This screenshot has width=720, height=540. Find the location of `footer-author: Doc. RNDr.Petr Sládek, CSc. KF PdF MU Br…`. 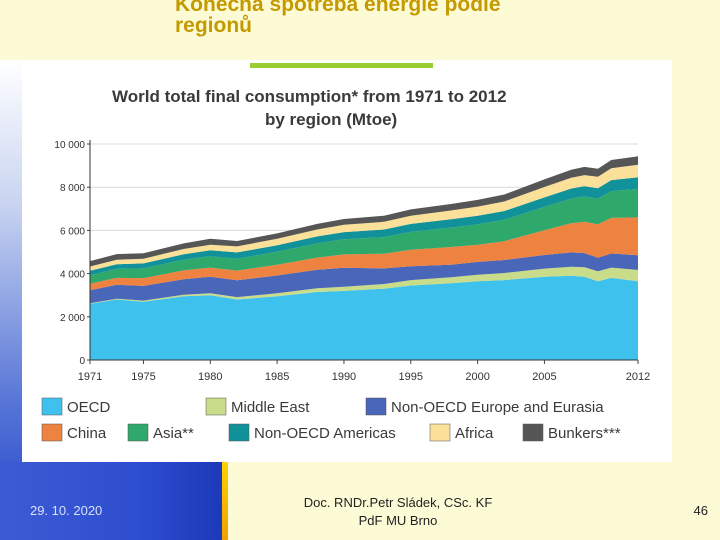

footer-author: Doc. RNDr.Petr Sládek, CSc. KF PdF MU Br… is located at coordinates (398, 512).